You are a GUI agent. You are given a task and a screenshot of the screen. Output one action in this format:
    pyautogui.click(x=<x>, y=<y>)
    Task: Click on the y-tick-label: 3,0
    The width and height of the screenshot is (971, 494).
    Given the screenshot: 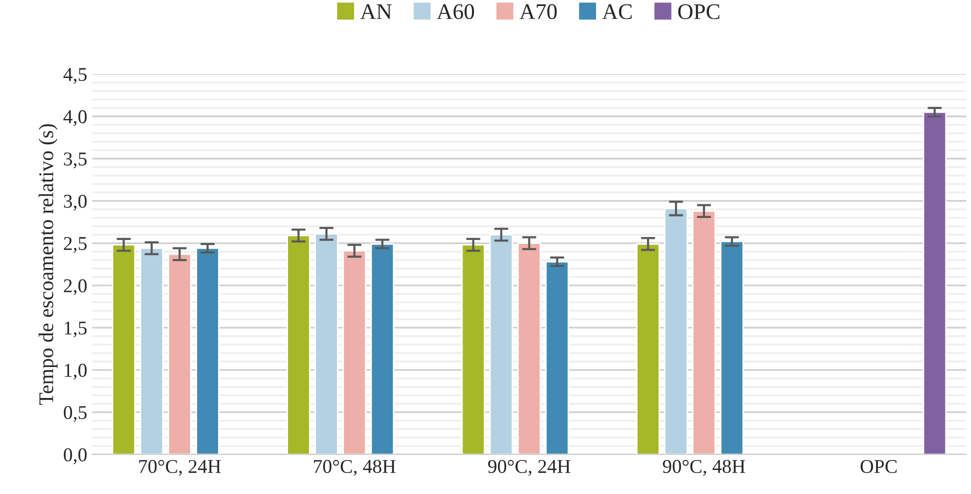 What is the action you would take?
    pyautogui.click(x=75, y=202)
    